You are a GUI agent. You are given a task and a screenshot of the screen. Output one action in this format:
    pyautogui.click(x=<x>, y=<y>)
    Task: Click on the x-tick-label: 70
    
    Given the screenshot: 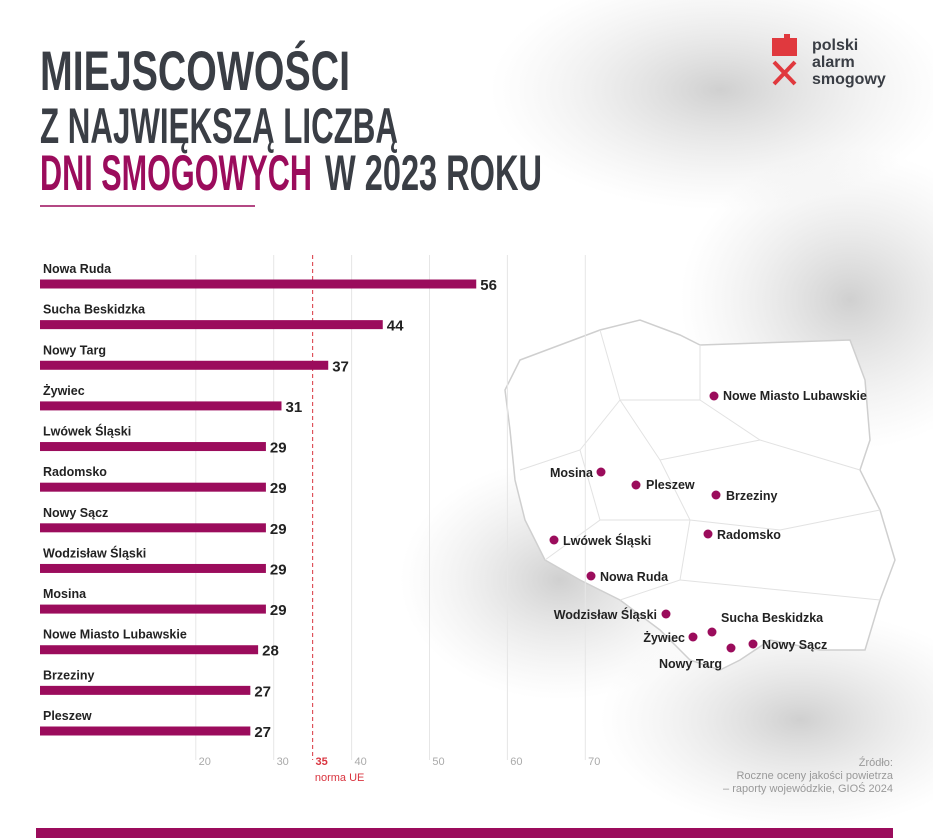 What is the action you would take?
    pyautogui.click(x=594, y=762)
    